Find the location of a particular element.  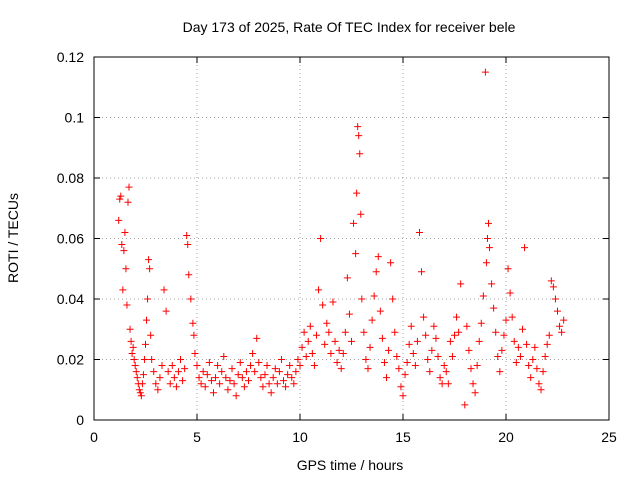

x-tick-label: 0 is located at coordinates (94, 437).